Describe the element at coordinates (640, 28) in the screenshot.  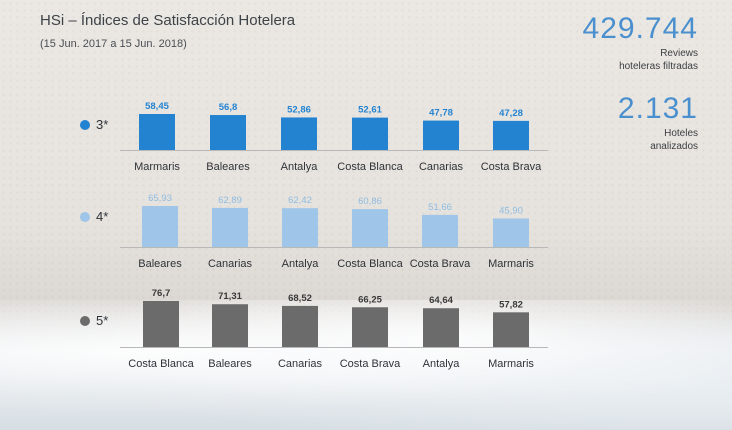
I see `reviews-count: 429.744` at that location.